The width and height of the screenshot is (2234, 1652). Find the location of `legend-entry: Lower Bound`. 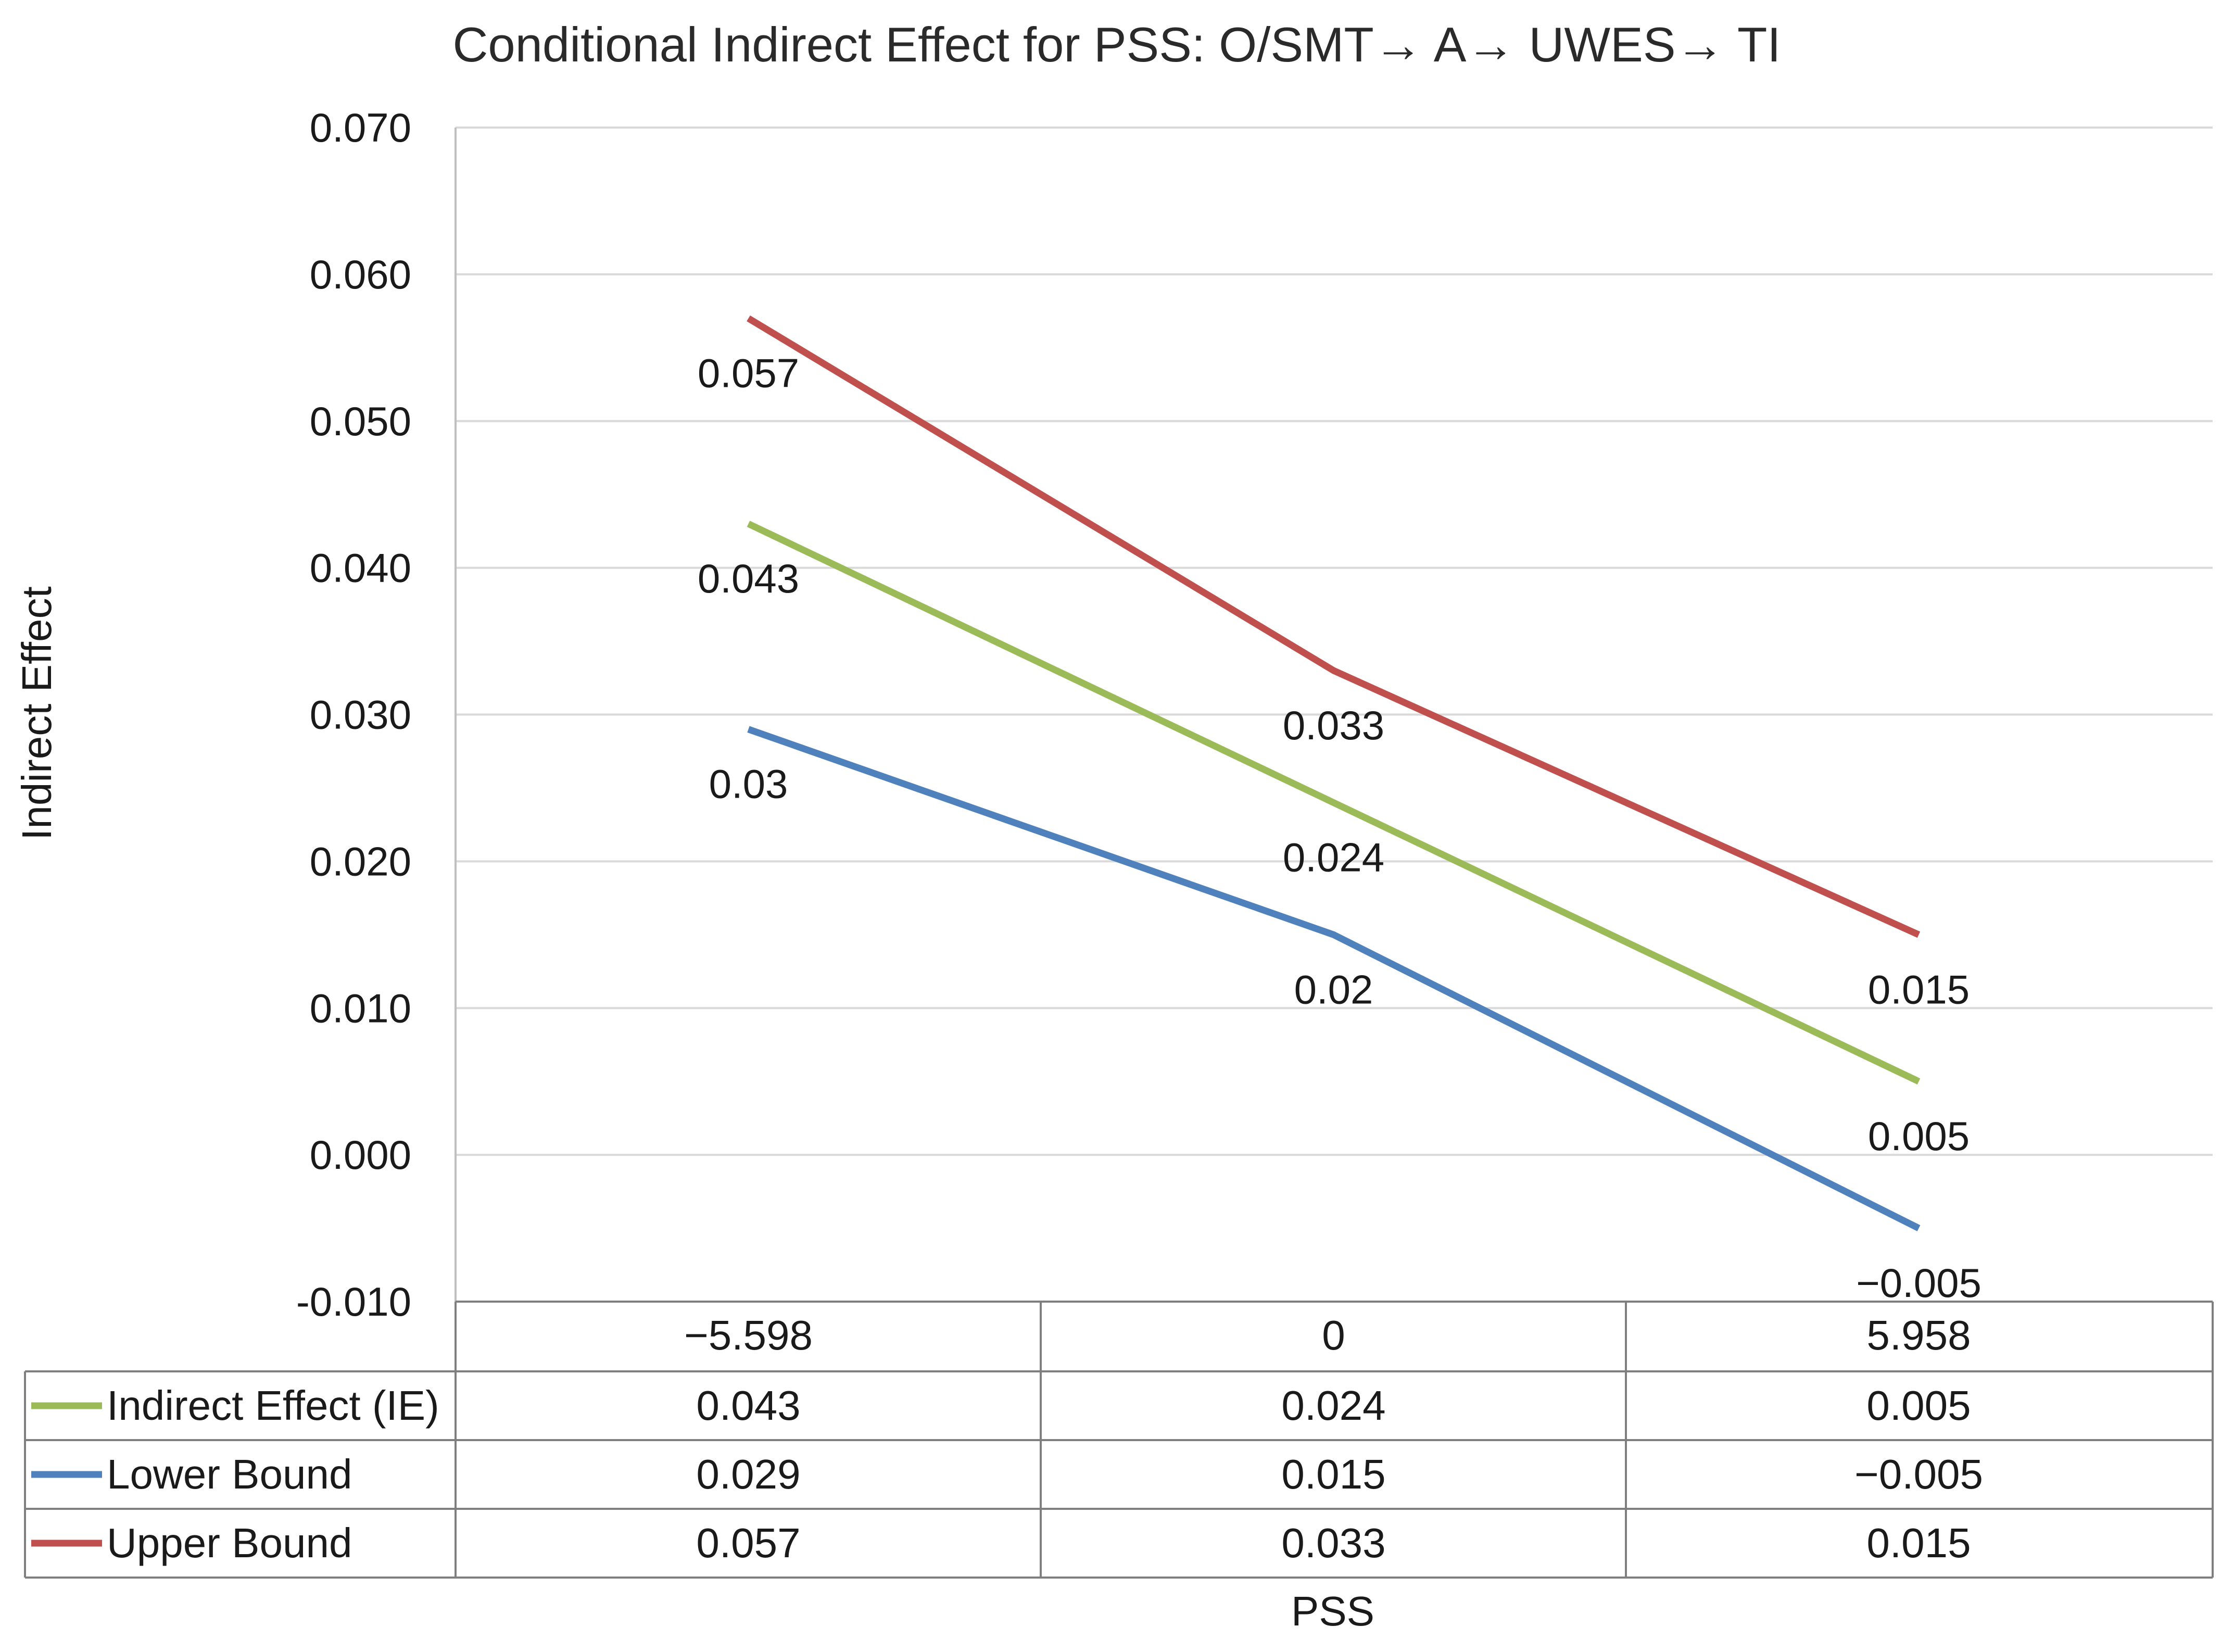

legend-entry: Lower Bound is located at coordinates (229, 1474).